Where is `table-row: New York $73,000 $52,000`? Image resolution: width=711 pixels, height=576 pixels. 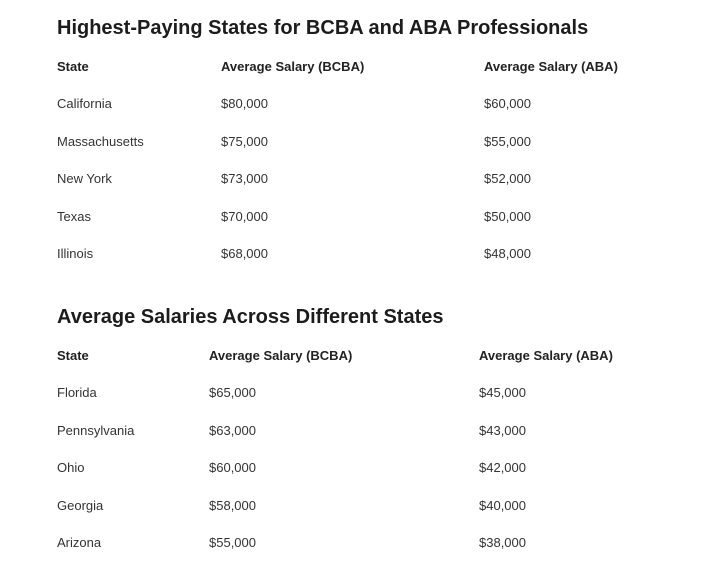 table-row: New York $73,000 $52,000 is located at coordinates (377, 179).